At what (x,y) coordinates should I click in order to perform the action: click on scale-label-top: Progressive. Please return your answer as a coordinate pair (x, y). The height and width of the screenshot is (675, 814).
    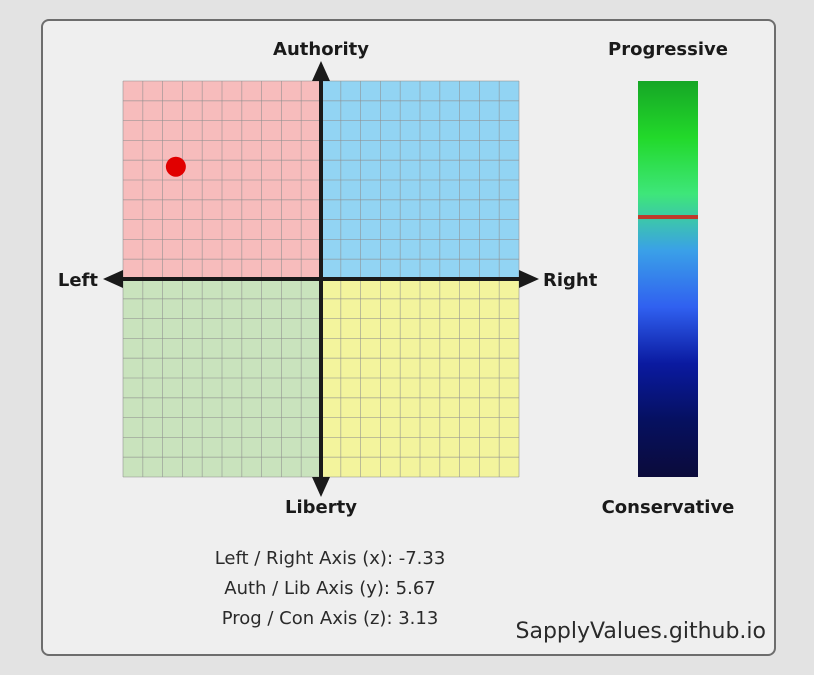
    Looking at the image, I should click on (668, 49).